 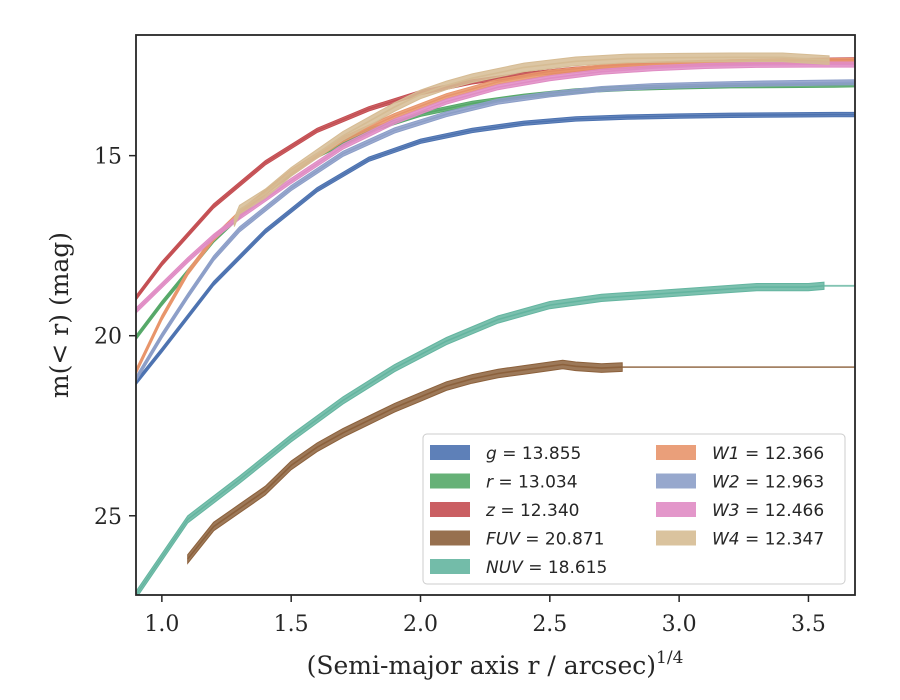 I want to click on legend-swatch-w2, so click(x=676, y=481).